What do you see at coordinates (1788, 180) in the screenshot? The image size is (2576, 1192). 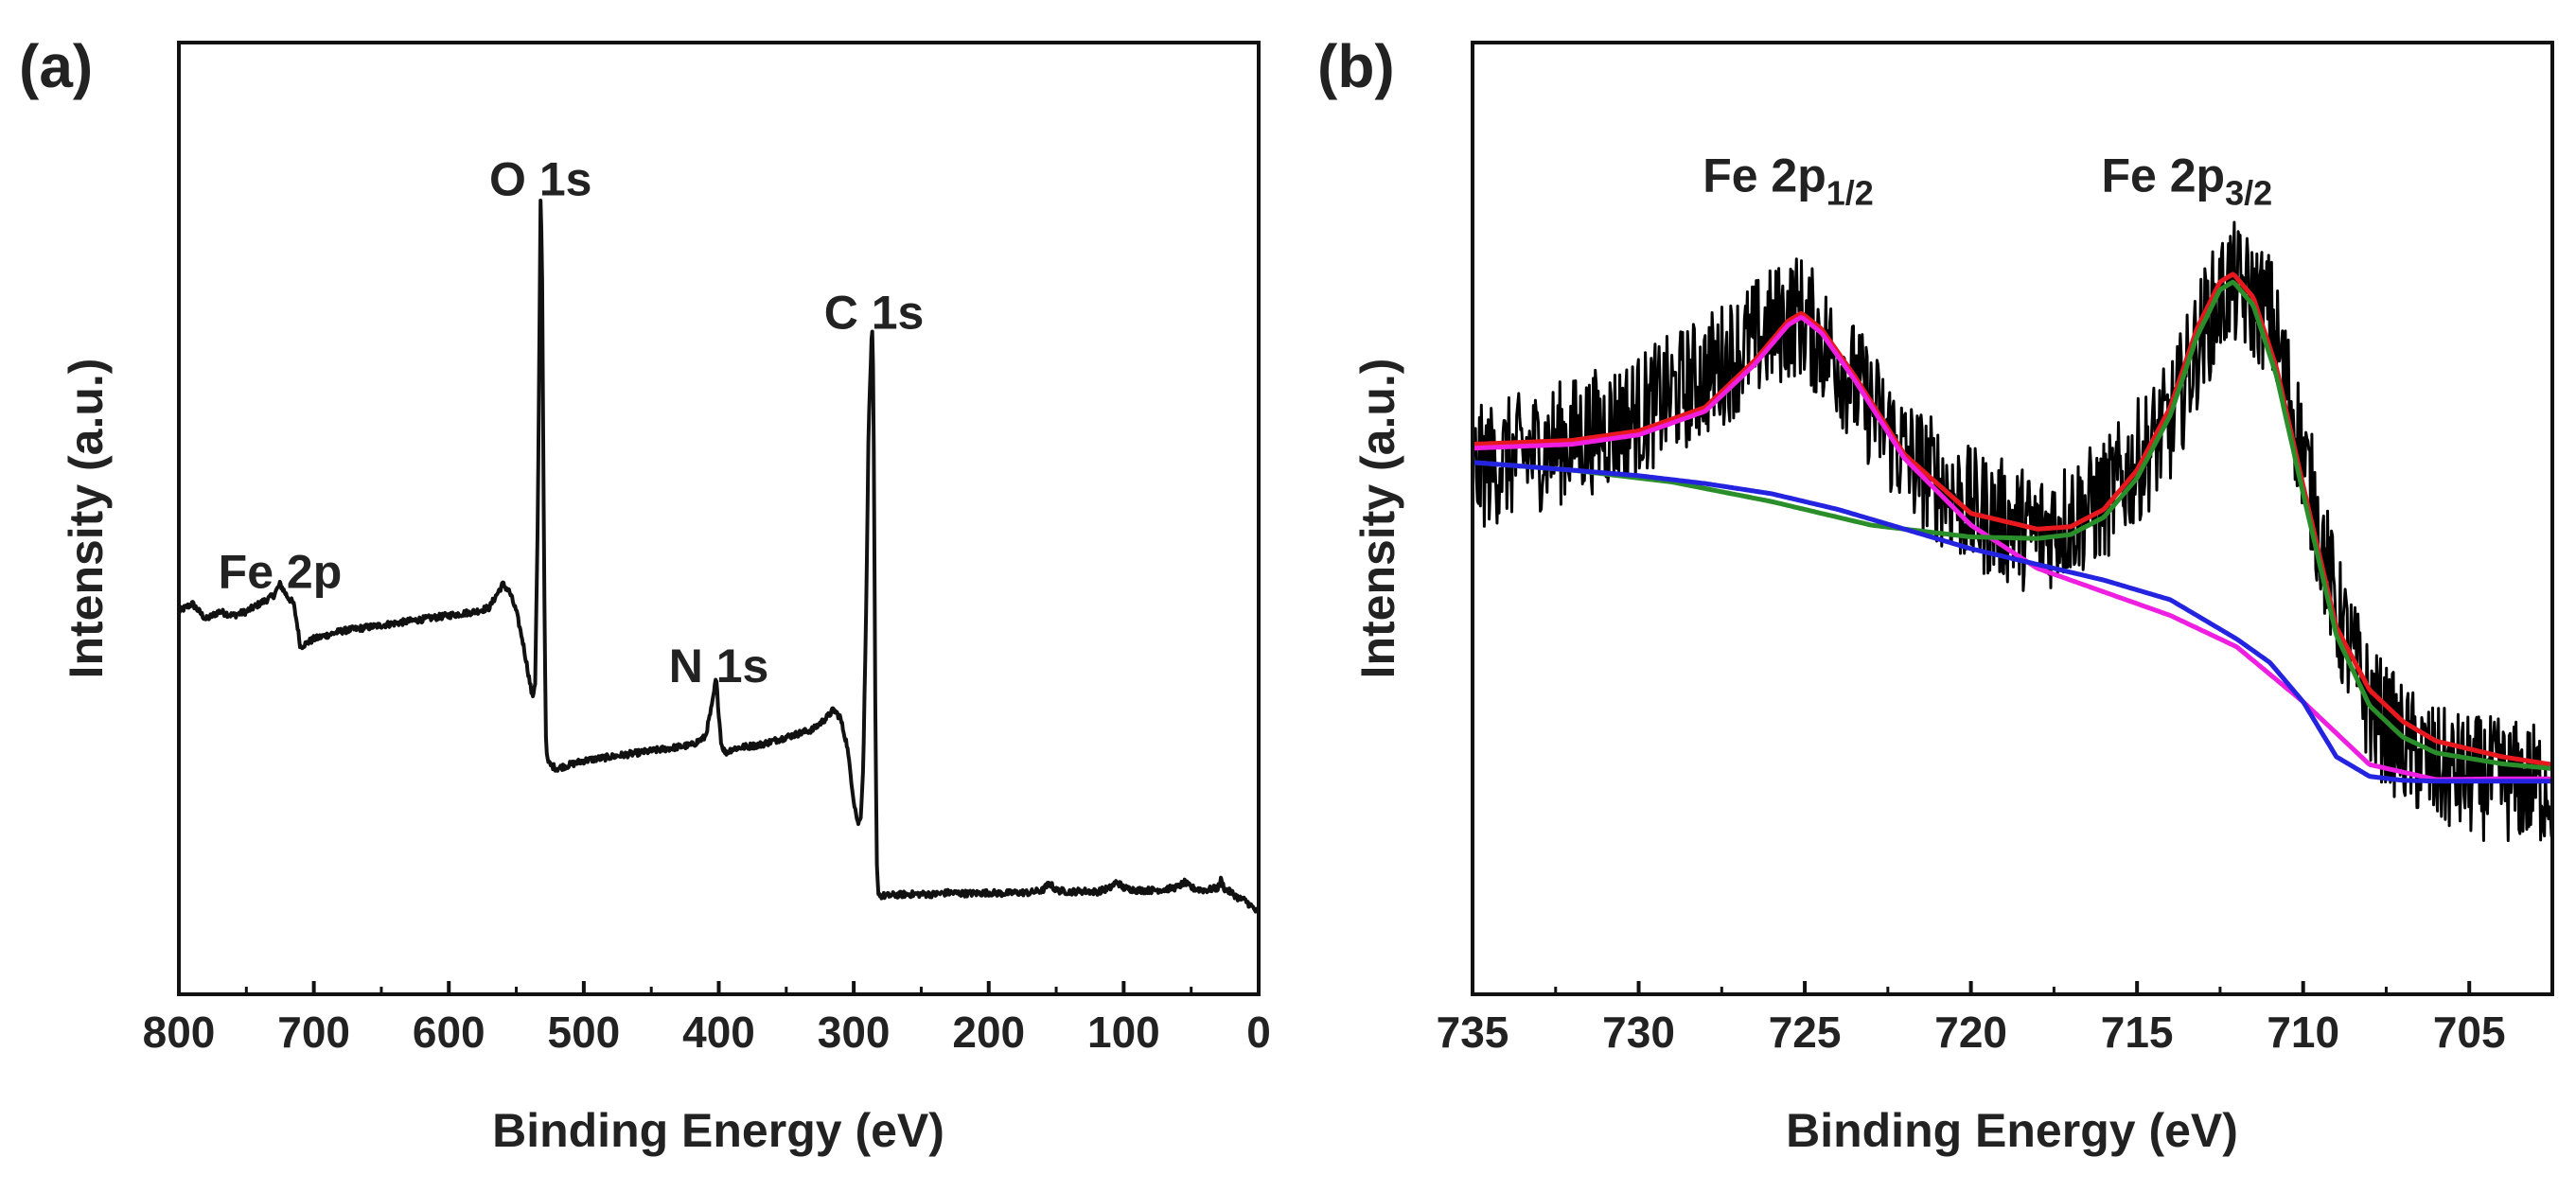 I see `panel-b-annotation-fe-2p-1-2: Fe 2p1/2` at bounding box center [1788, 180].